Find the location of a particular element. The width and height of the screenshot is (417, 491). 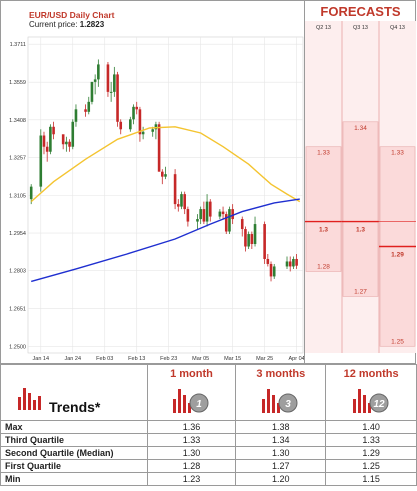

y-tick-label: 1.3257 is located at coordinates (17, 158).